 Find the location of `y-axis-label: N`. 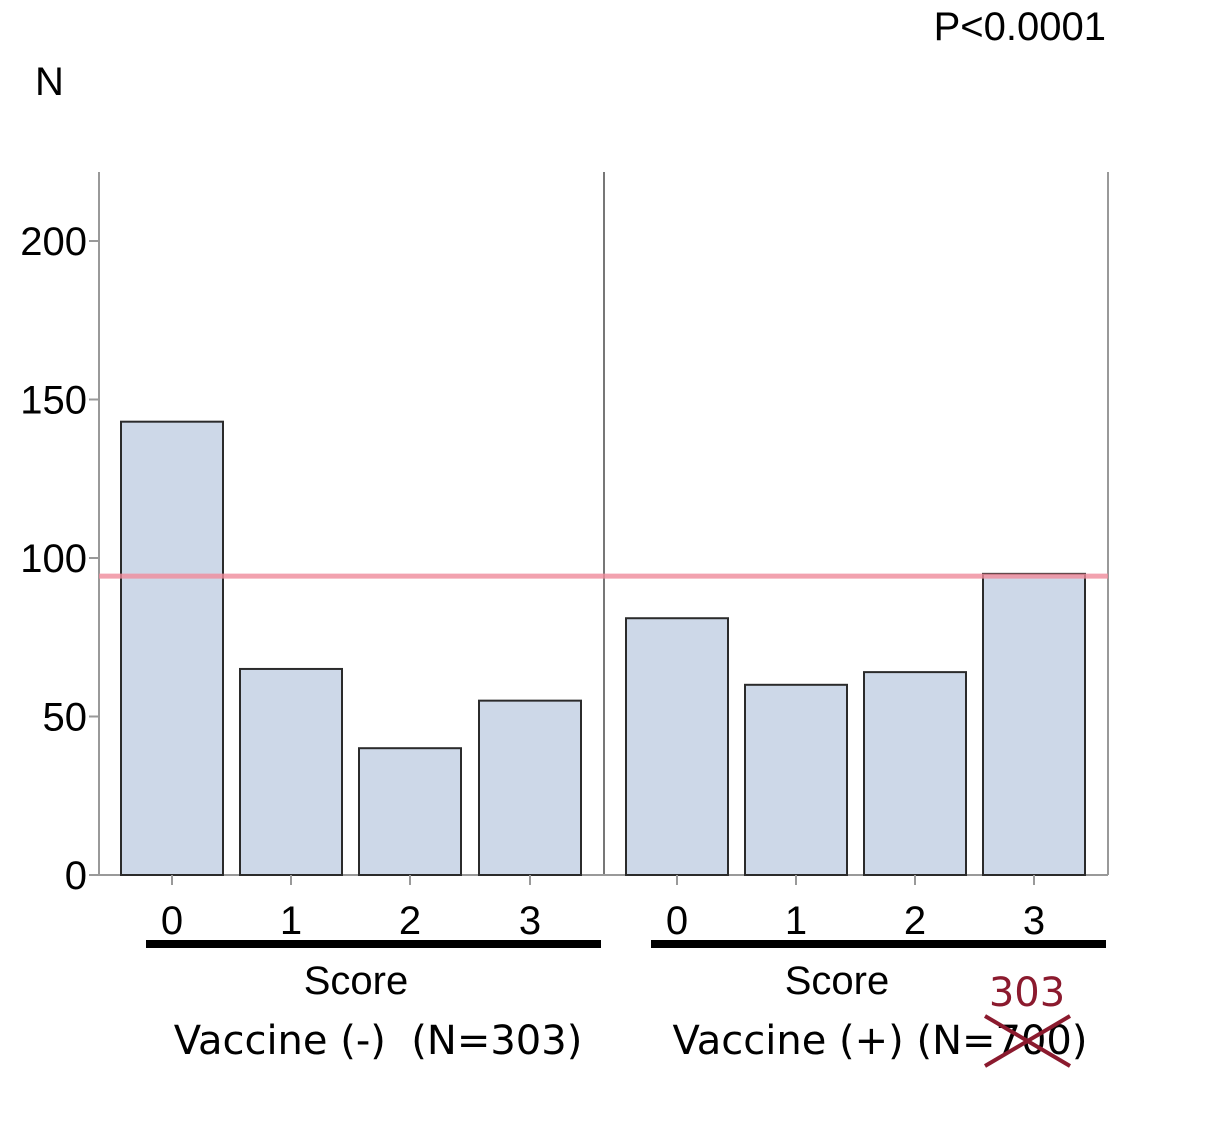

y-axis-label: N is located at coordinates (49, 82).